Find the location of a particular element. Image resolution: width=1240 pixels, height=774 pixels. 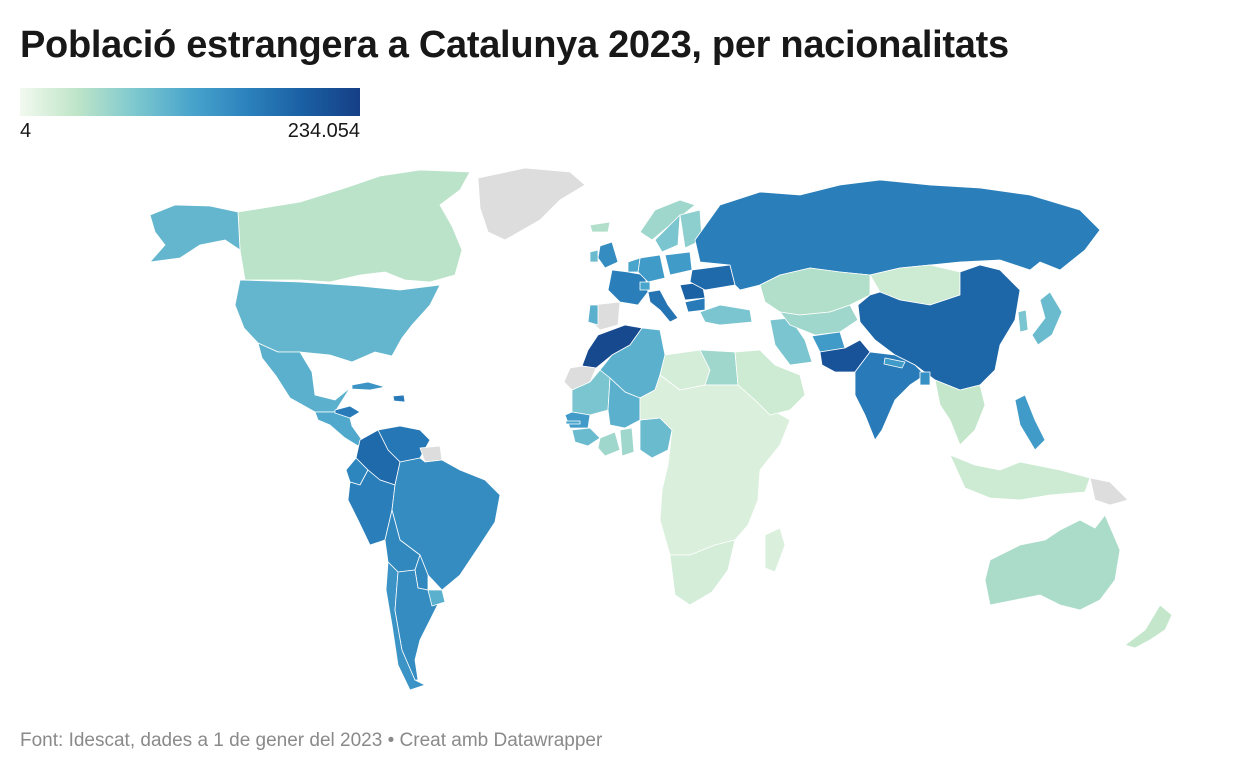

region-44: Bèlgica i Països Baixos is located at coordinates (634, 265).